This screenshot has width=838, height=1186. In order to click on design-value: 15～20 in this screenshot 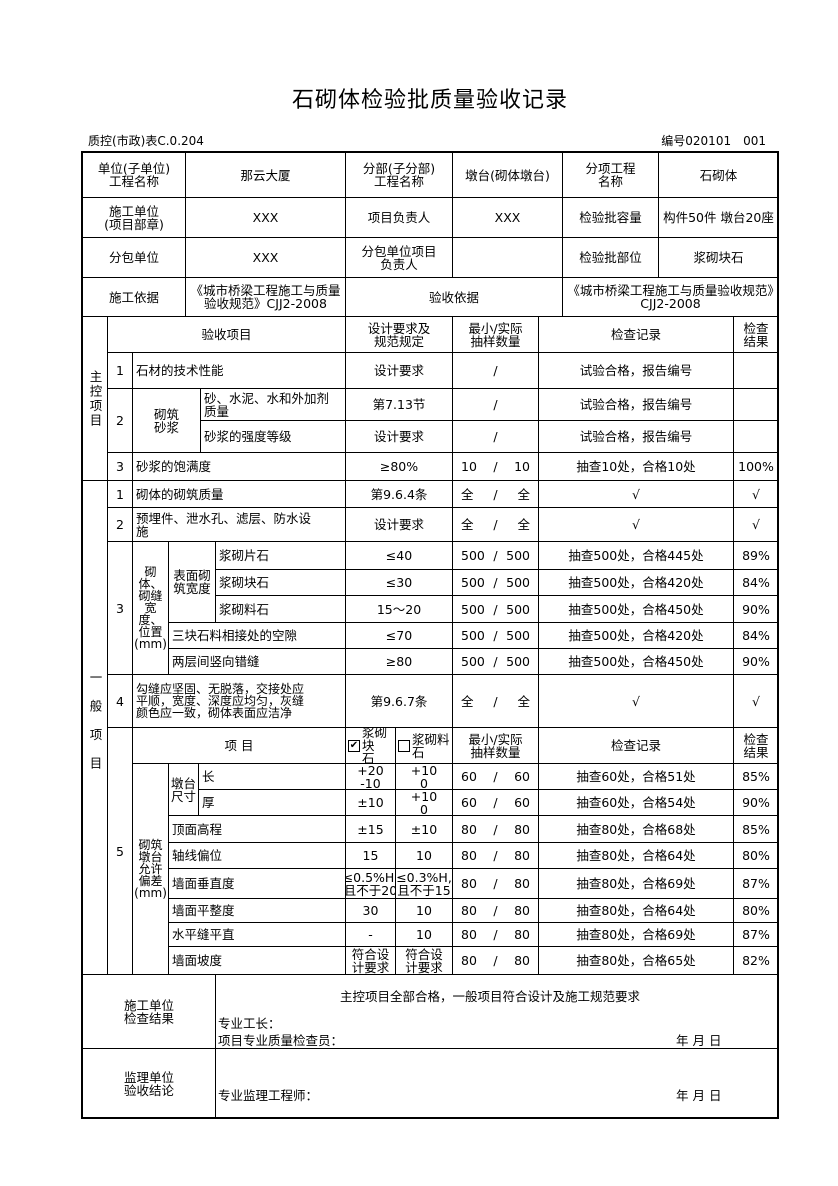, I will do `click(399, 609)`.